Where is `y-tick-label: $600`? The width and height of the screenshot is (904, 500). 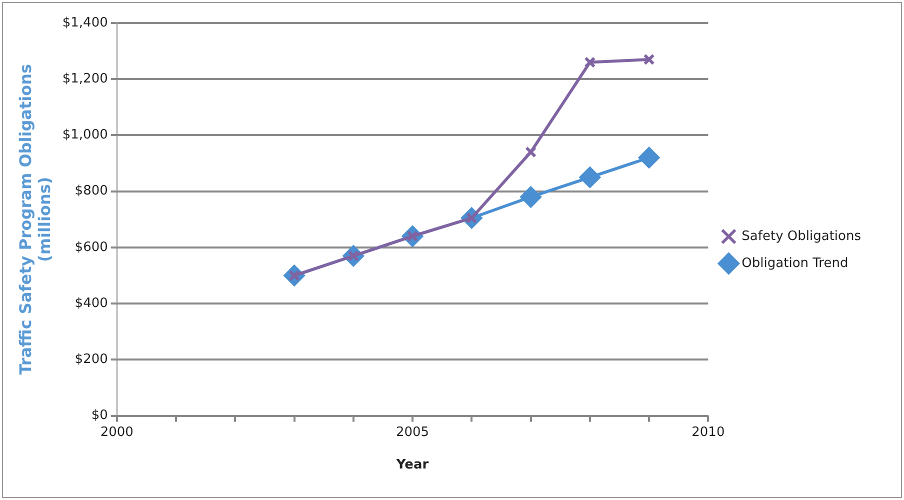
y-tick-label: $600 is located at coordinates (91, 247).